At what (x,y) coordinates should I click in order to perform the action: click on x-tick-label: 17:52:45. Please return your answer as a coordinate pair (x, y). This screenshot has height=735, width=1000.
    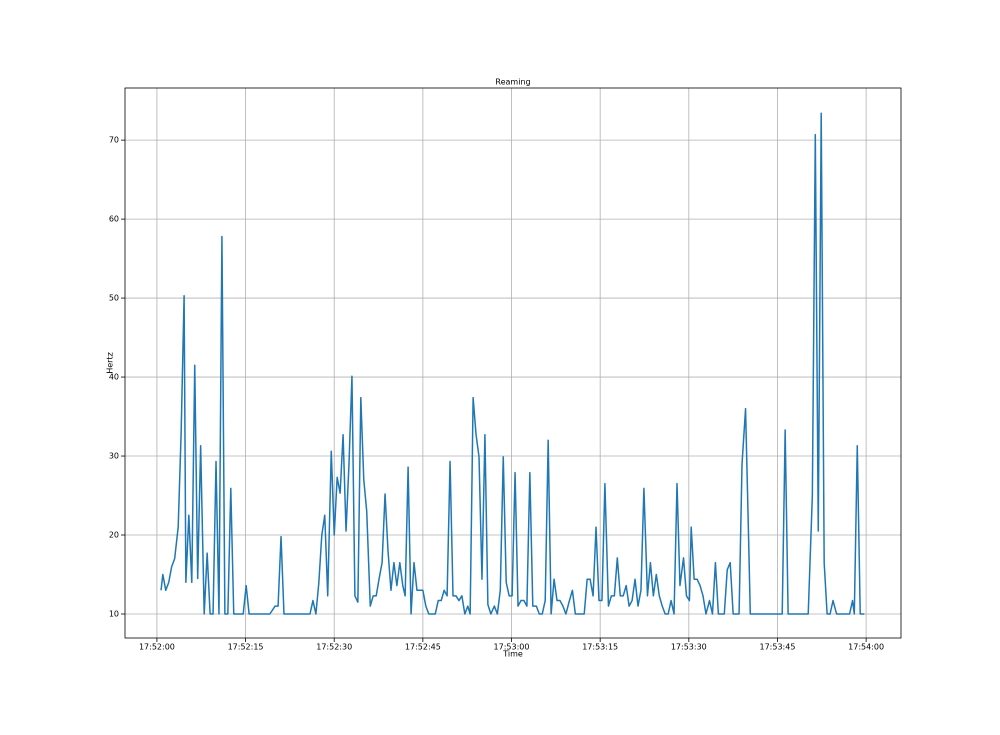
    Looking at the image, I should click on (423, 647).